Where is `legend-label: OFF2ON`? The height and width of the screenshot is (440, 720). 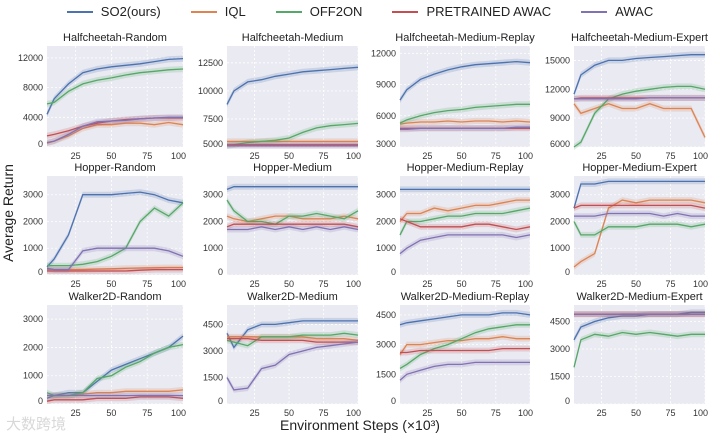 legend-label: OFF2ON is located at coordinates (336, 11).